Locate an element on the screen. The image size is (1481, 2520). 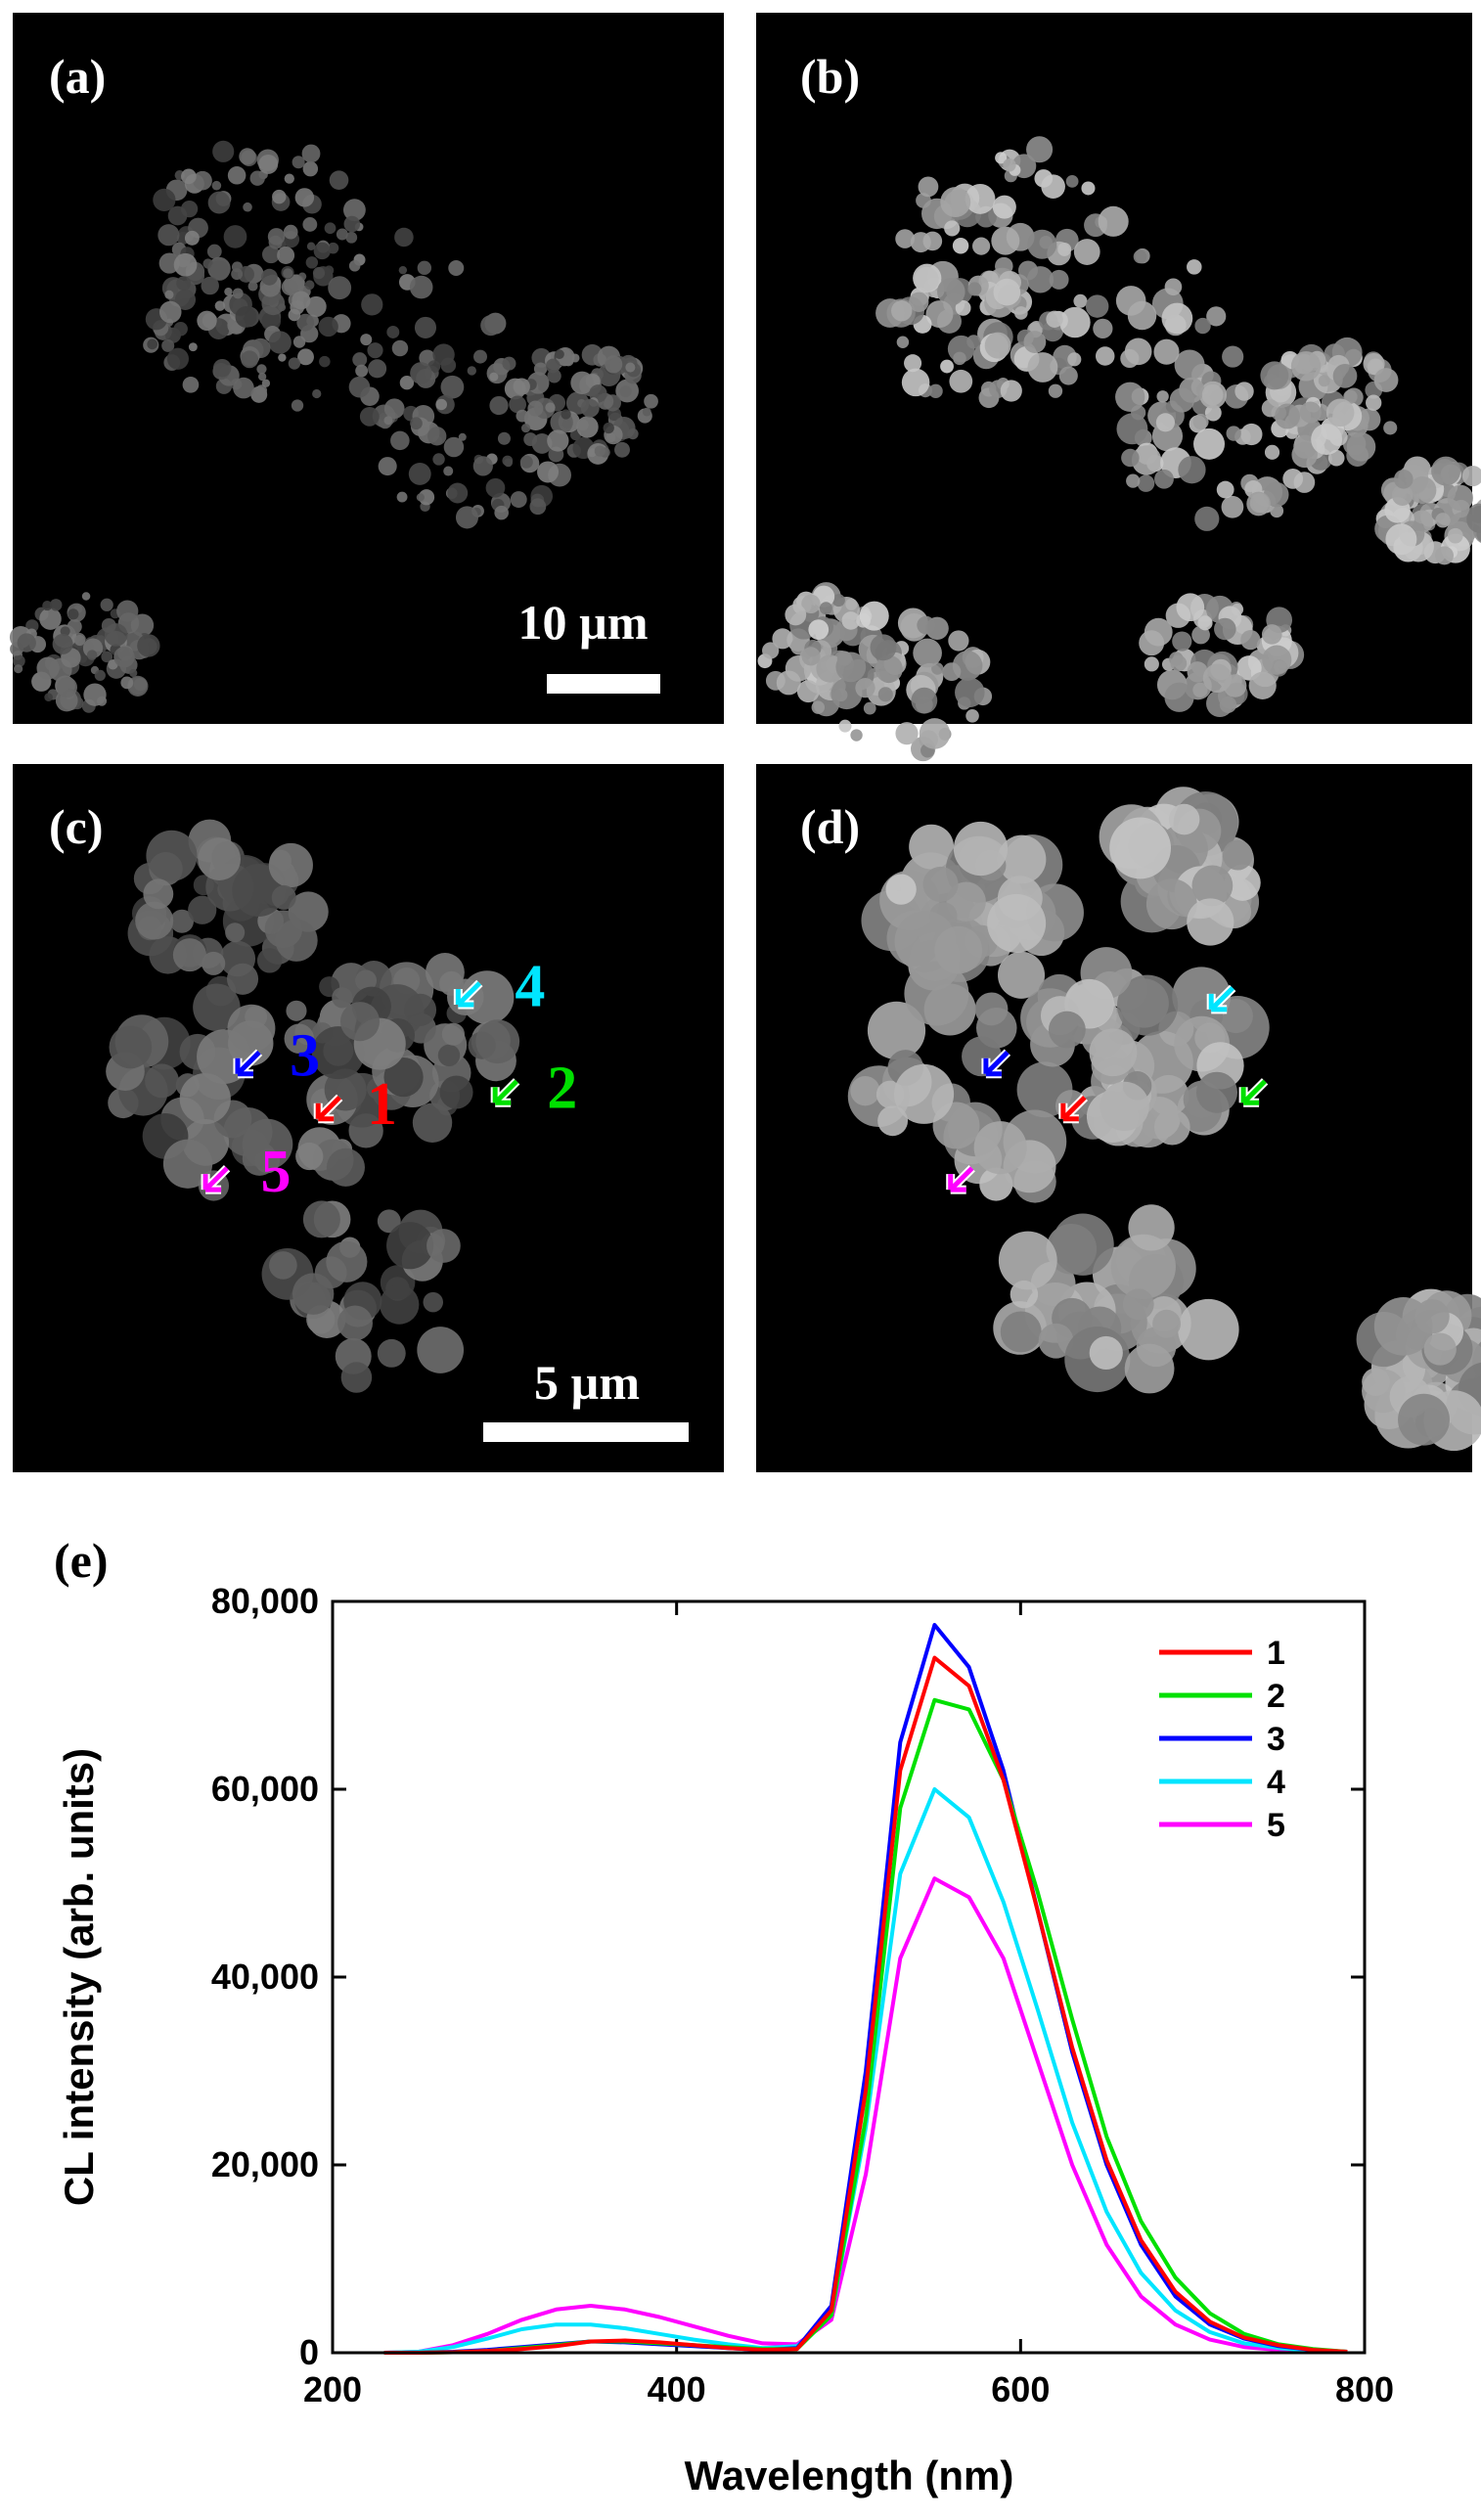
legend-label: 1 is located at coordinates (1276, 1653).